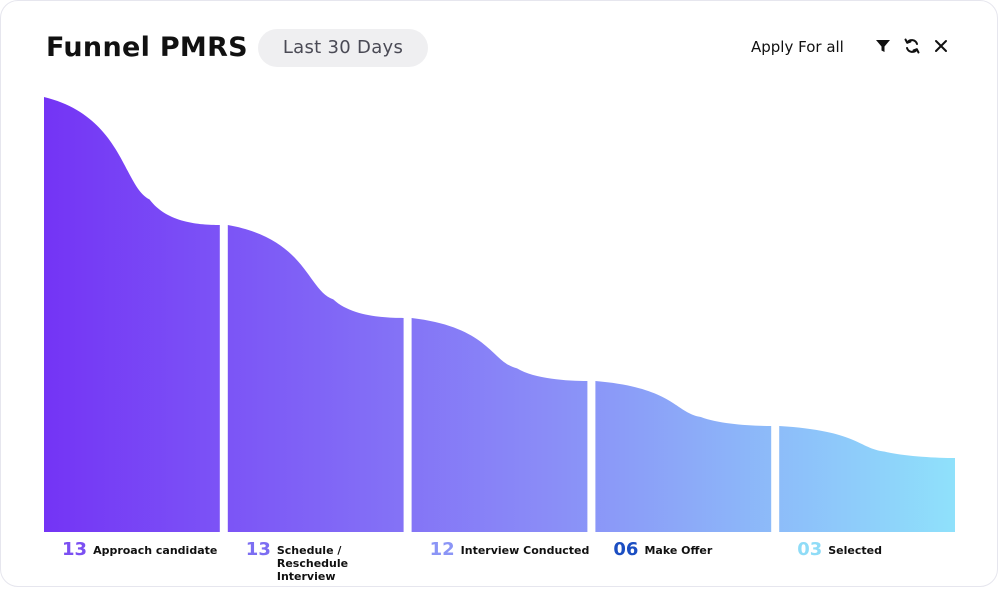  I want to click on stage-name: Selected, so click(855, 550).